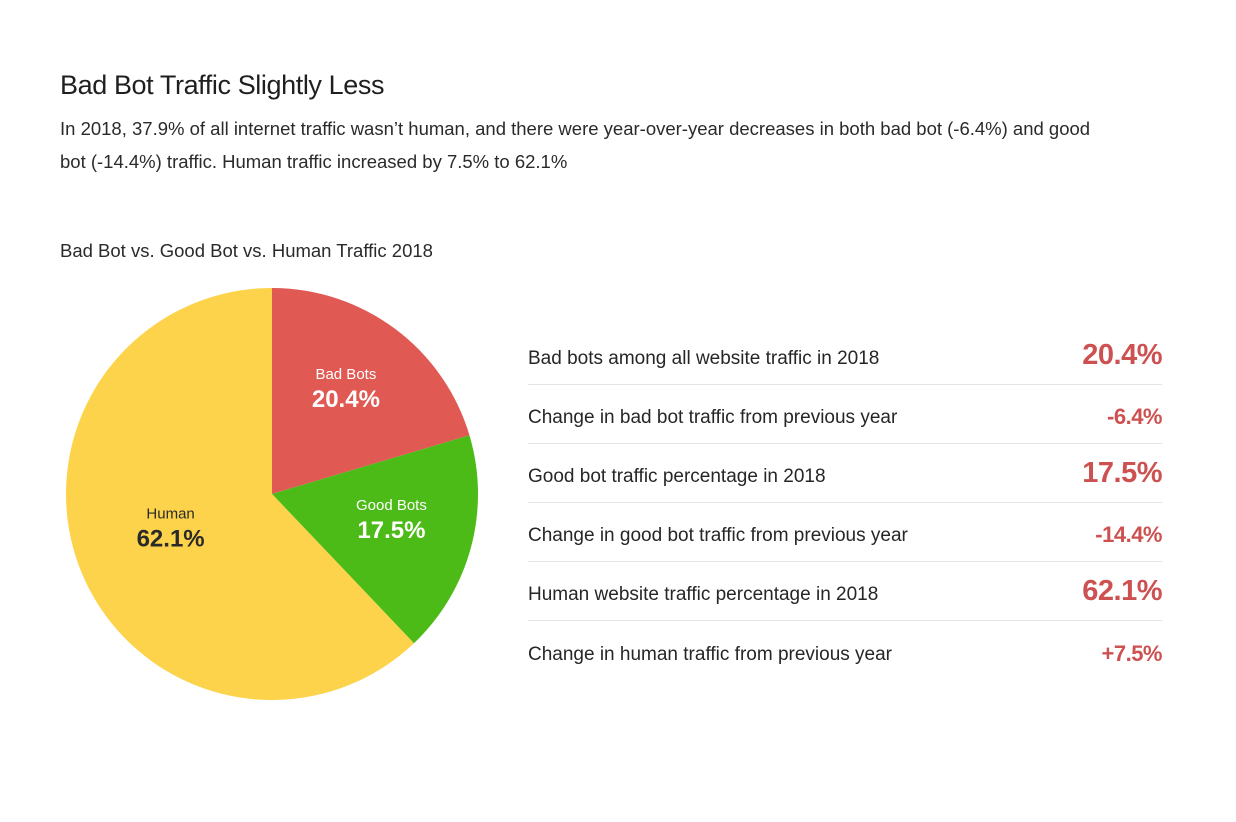 The image size is (1236, 822). I want to click on pie-slice-human, so click(240, 494).